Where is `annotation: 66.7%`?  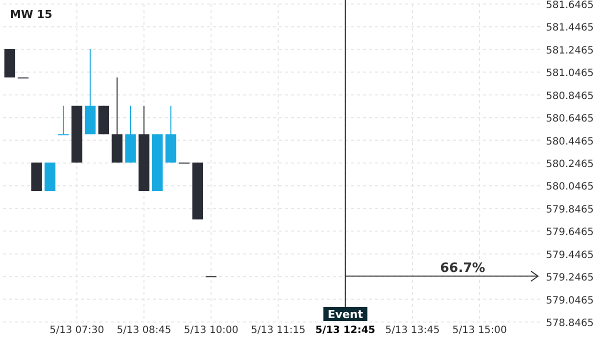 annotation: 66.7% is located at coordinates (463, 268).